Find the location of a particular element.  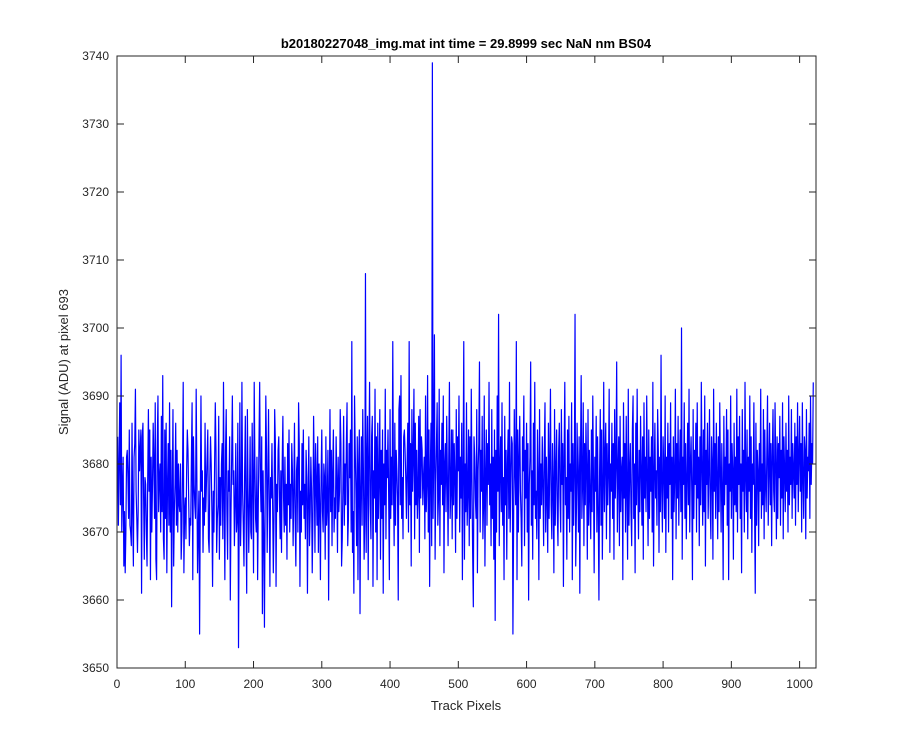

y-tick-label: 3670 is located at coordinates (95, 532).